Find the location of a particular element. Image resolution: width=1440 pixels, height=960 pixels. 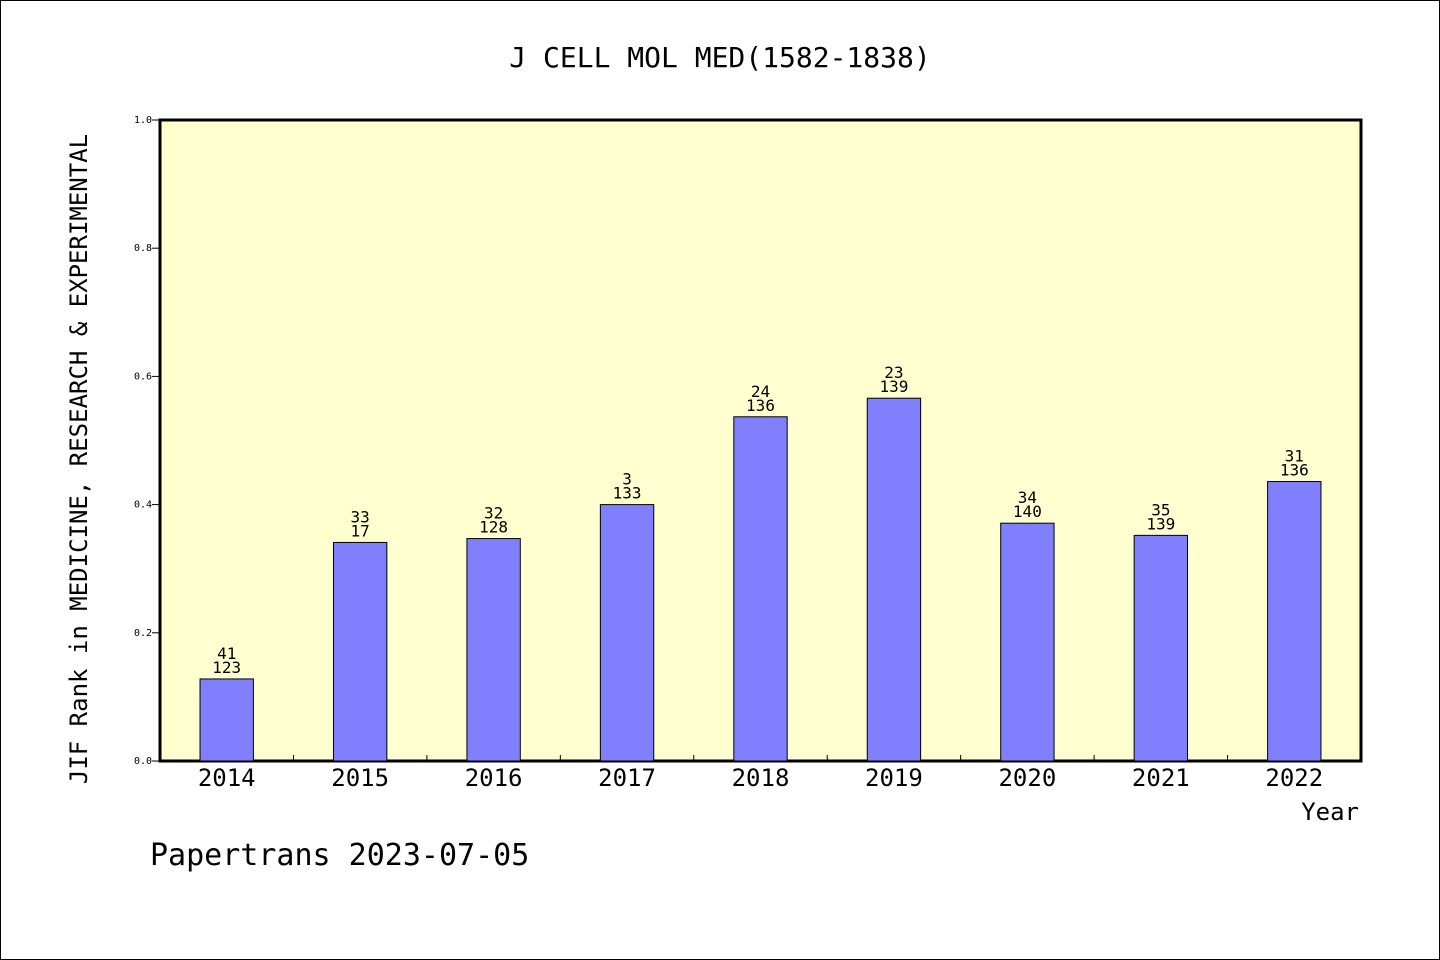

y-tick-label: 0.6 is located at coordinates (143, 376).